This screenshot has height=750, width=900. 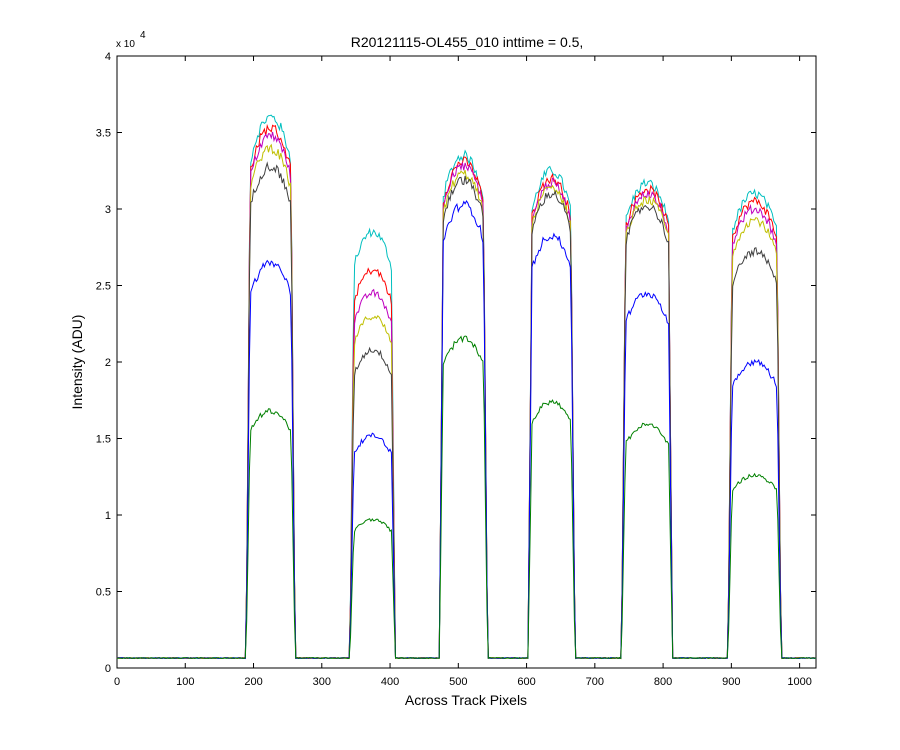 I want to click on y-tick-label: 0, so click(x=108, y=669).